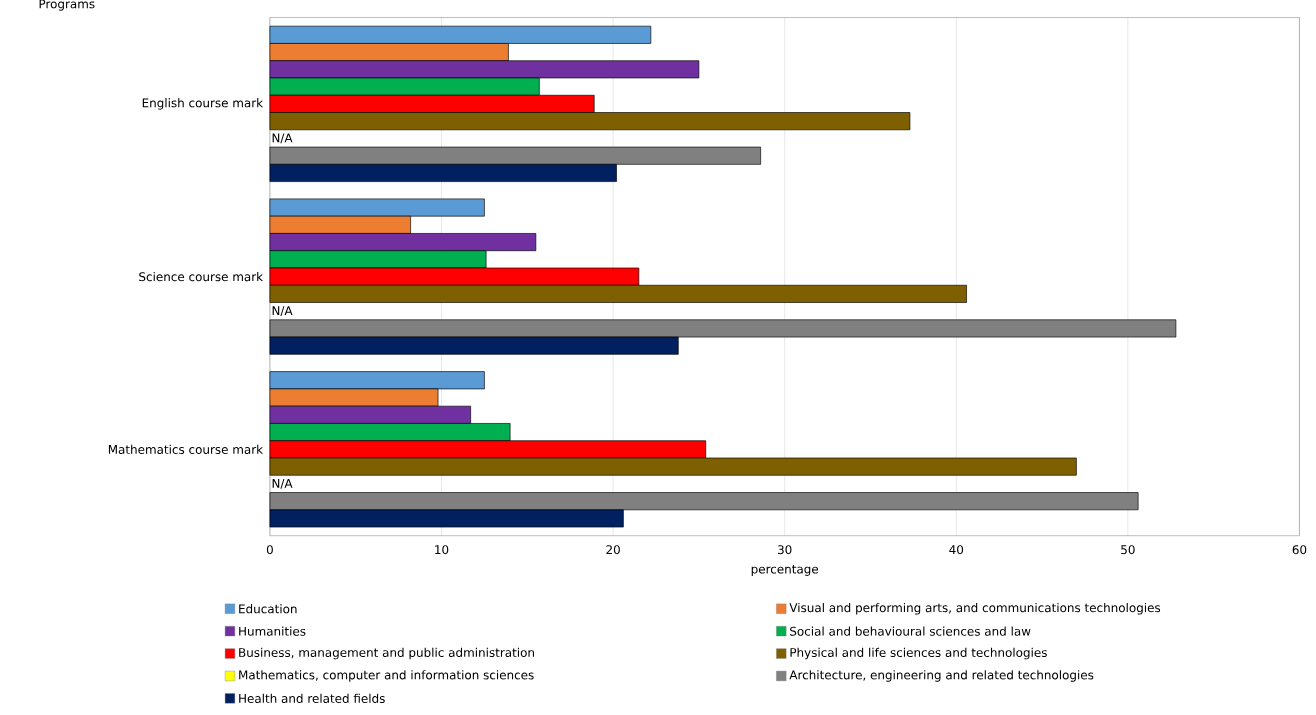 This screenshot has width=1316, height=715. What do you see at coordinates (910, 631) in the screenshot?
I see `legend-label: Social and behavioural sciences and law` at bounding box center [910, 631].